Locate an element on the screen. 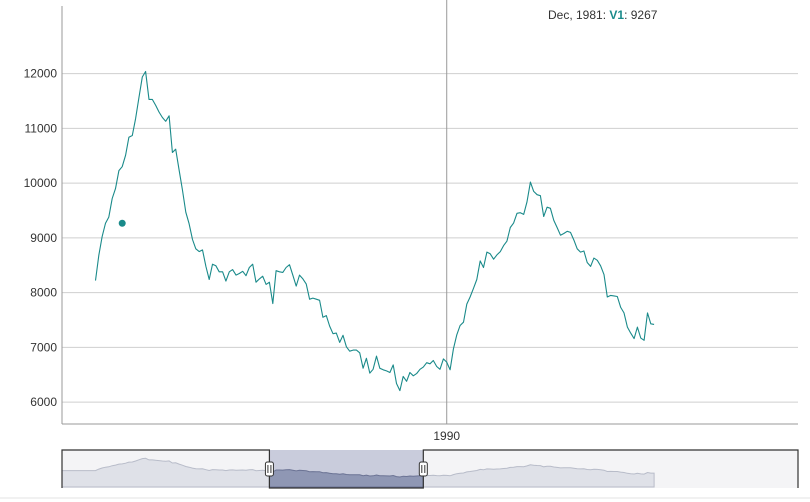  x-tick-label-1990: 1990 is located at coordinates (446, 436).